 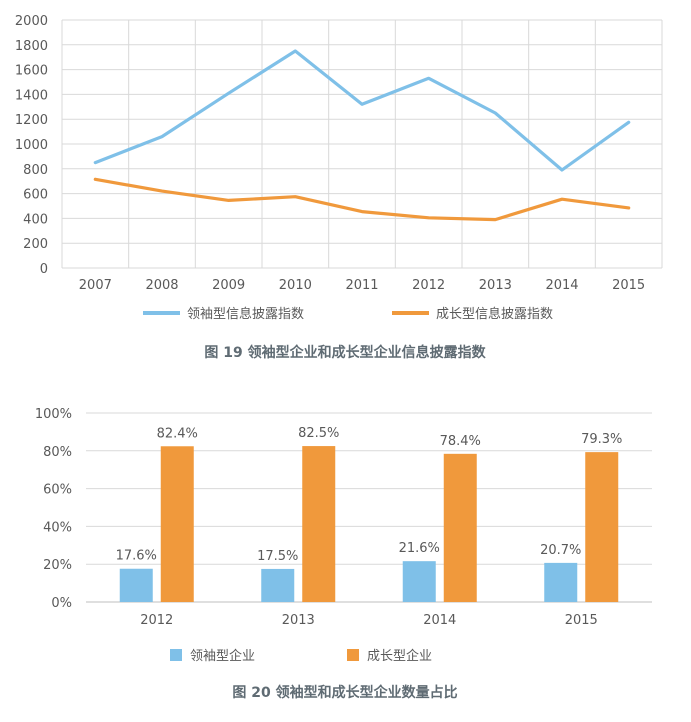 I want to click on data-label: 17.6%, so click(x=136, y=556).